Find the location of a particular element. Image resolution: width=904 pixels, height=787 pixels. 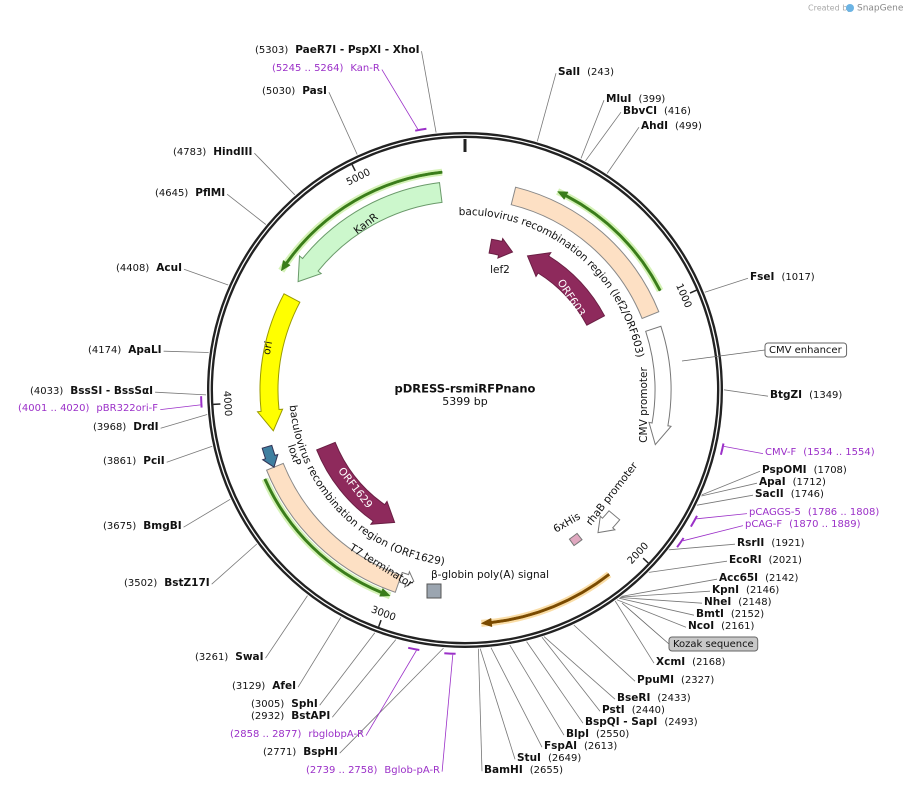

ori-arrow is located at coordinates (278, 362).